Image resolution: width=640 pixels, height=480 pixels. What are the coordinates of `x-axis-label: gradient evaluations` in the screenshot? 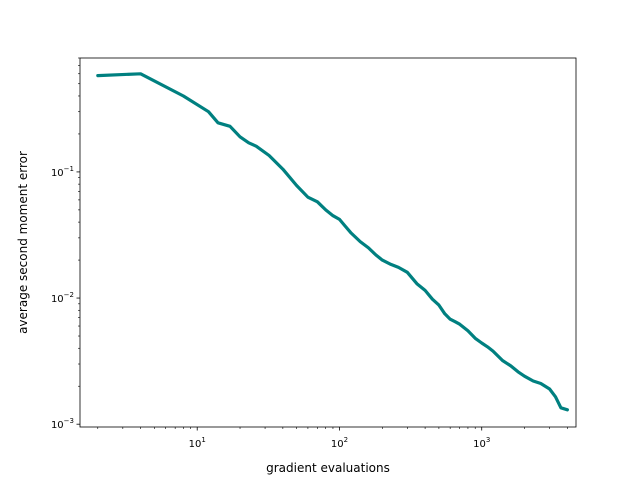 It's located at (328, 468).